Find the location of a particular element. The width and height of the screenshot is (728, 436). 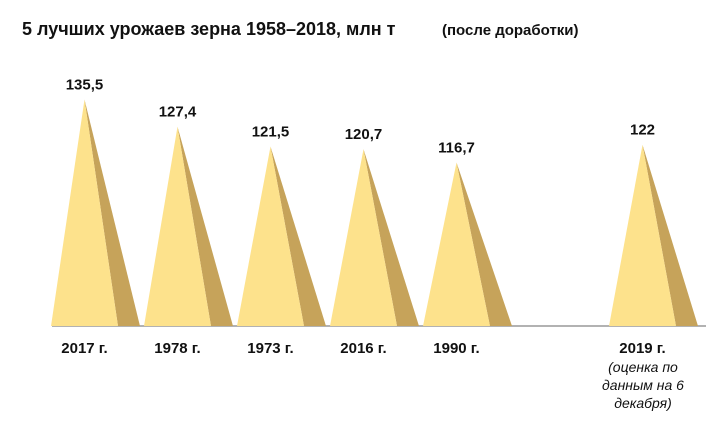

value-label: 122 is located at coordinates (642, 130).